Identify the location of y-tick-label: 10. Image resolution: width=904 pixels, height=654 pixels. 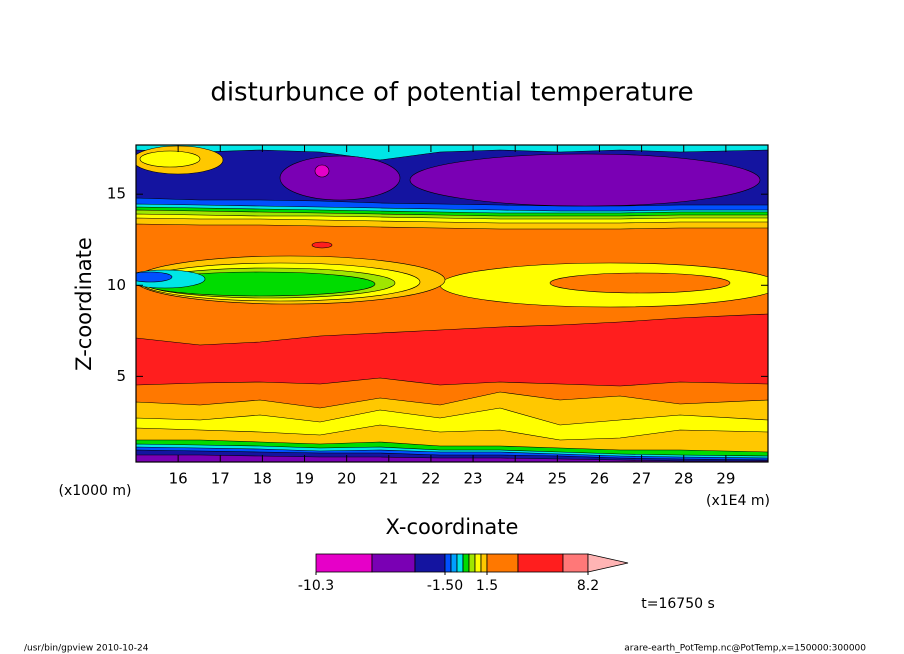
(116, 285).